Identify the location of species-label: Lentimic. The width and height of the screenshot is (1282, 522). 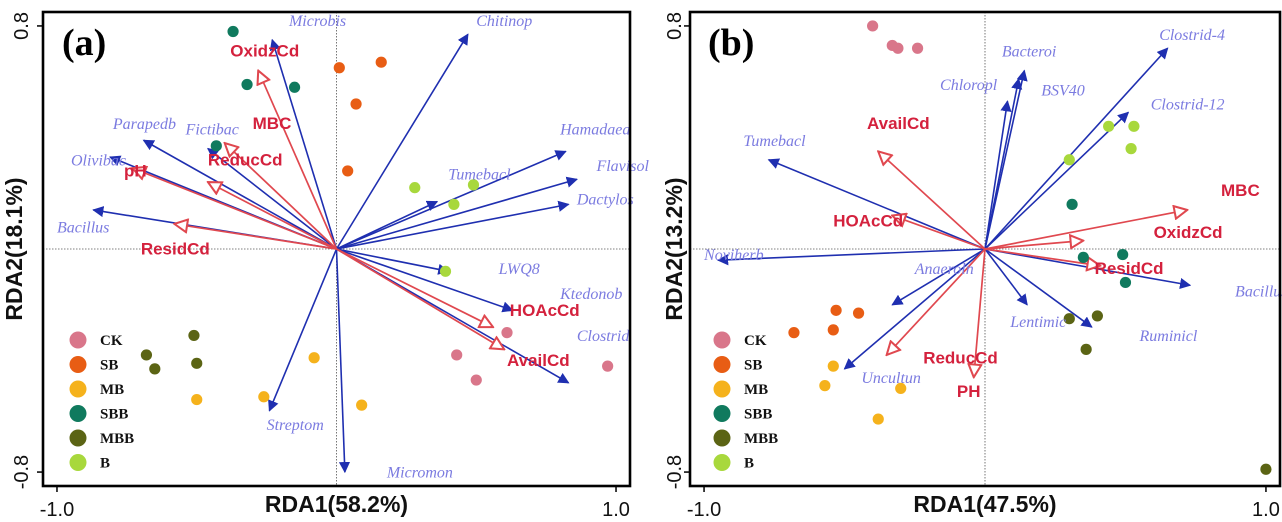
(1037, 322).